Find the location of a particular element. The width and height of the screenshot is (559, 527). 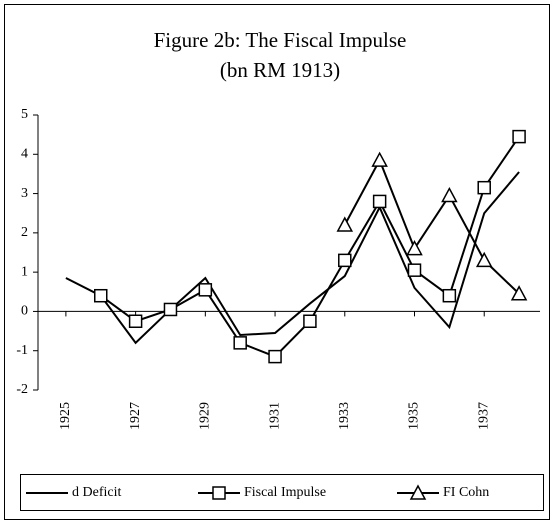

y-tick-label: -2 is located at coordinates (22, 389).